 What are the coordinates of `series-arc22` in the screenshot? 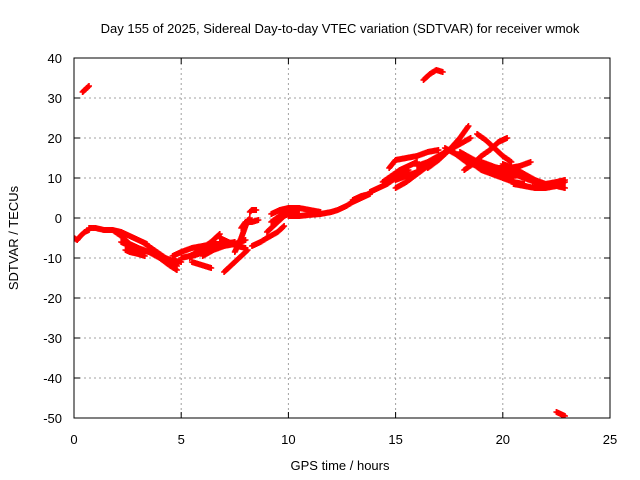 It's located at (284, 216).